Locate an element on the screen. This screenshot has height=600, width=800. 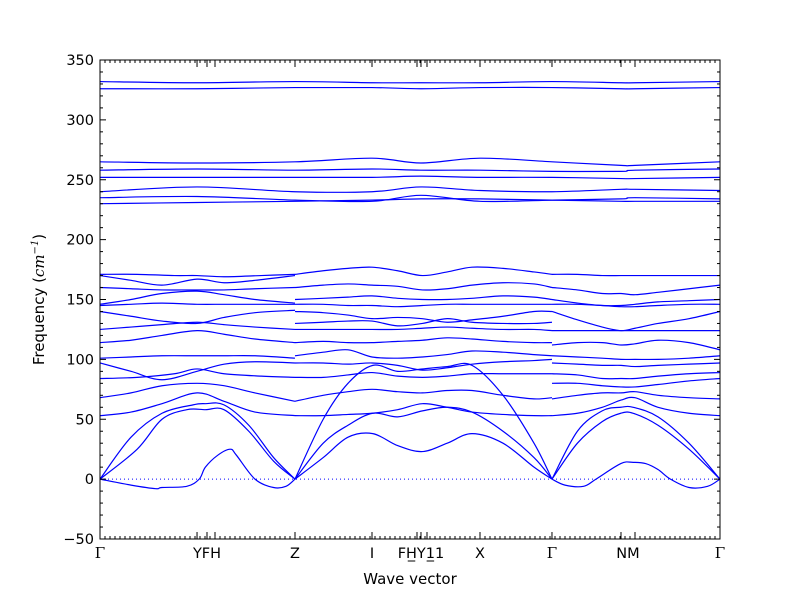
y-tick-label: 50 is located at coordinates (85, 420).